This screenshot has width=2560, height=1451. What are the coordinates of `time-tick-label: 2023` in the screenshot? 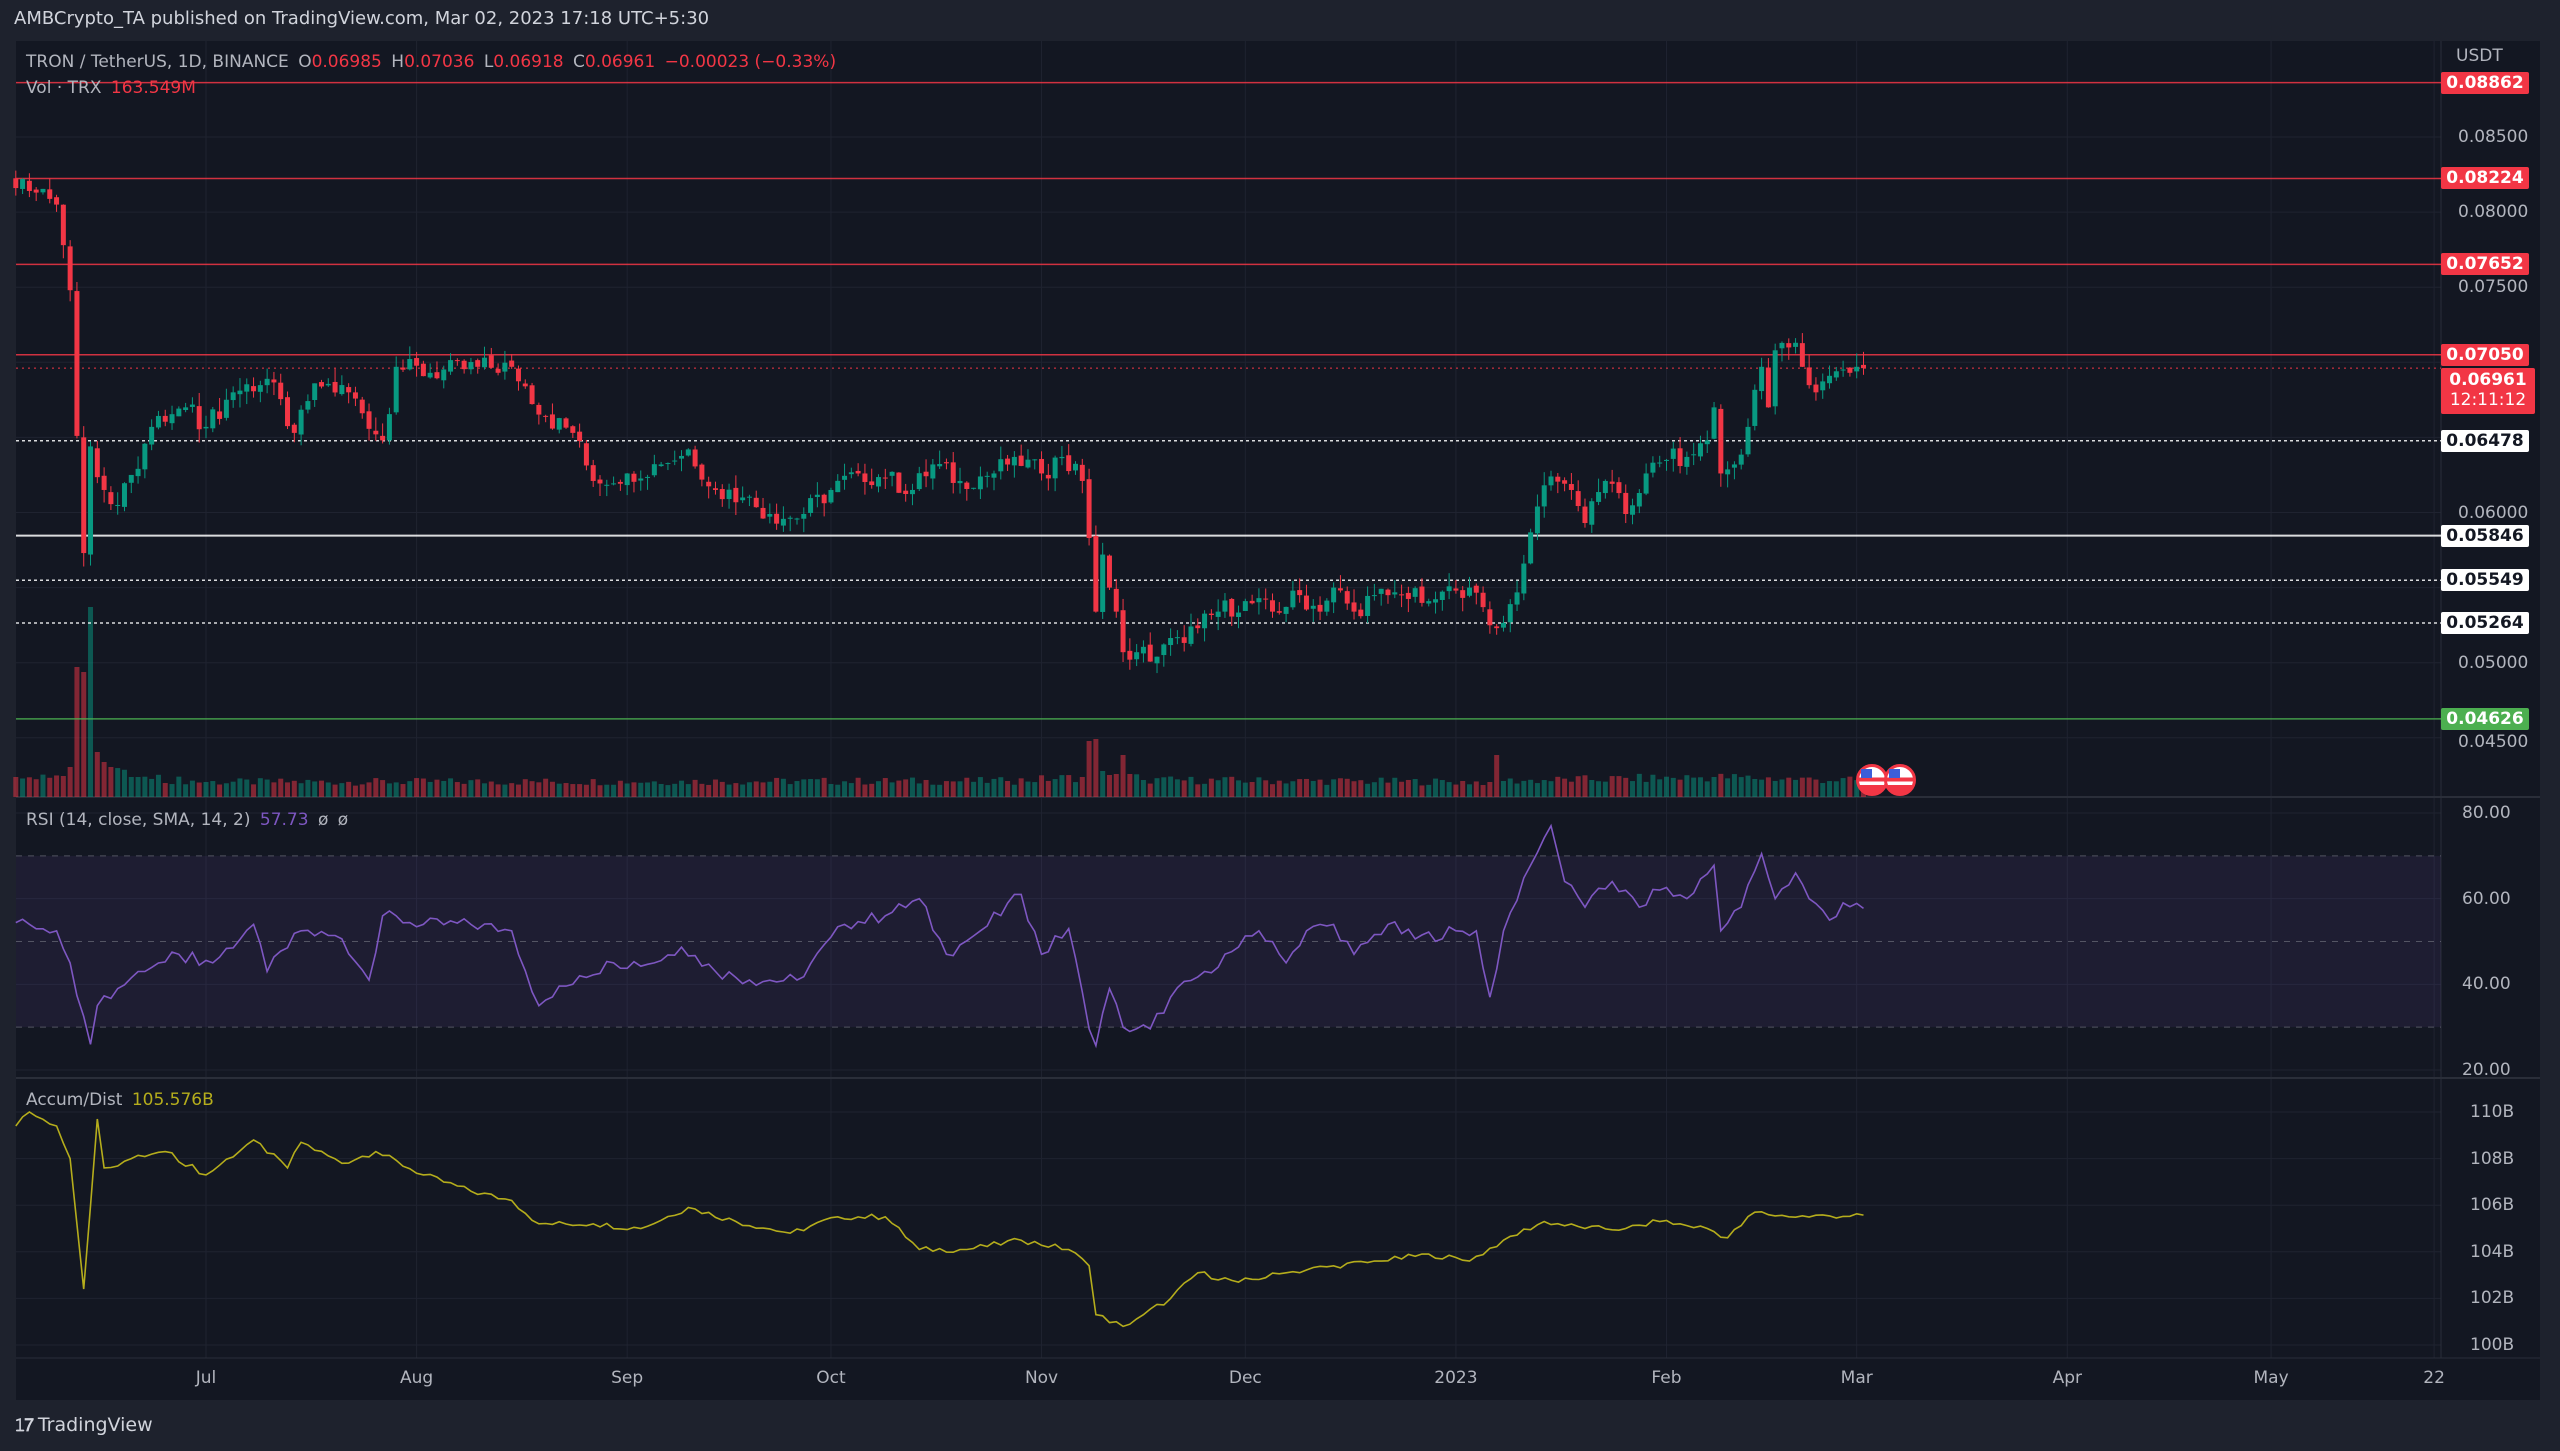 It's located at (1456, 1378).